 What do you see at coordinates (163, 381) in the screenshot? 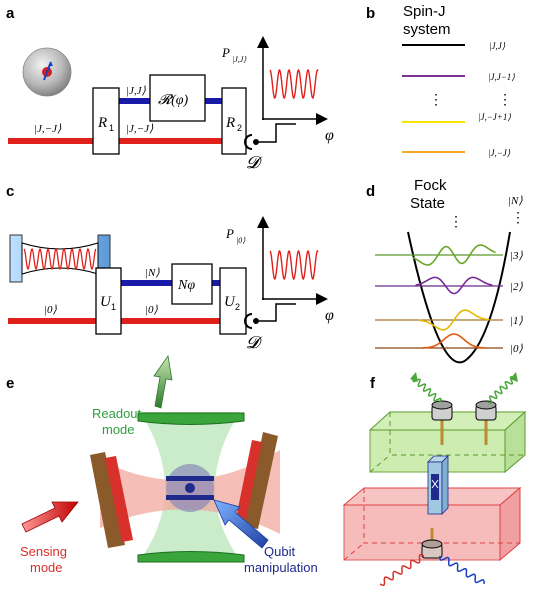
I see `readout-arrow-icon` at bounding box center [163, 381].